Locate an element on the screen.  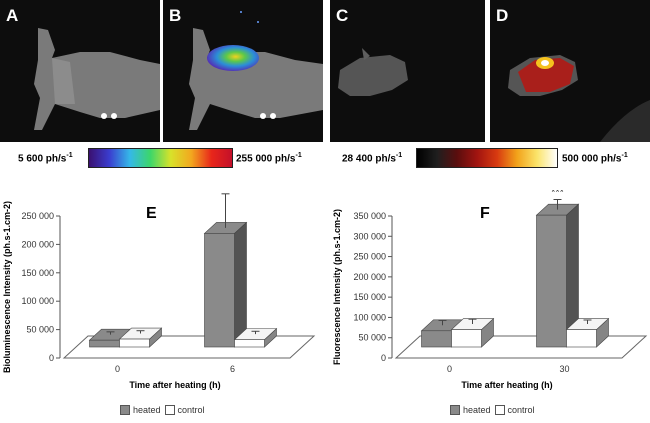
image-panel-c: C is located at coordinates (407, 71).